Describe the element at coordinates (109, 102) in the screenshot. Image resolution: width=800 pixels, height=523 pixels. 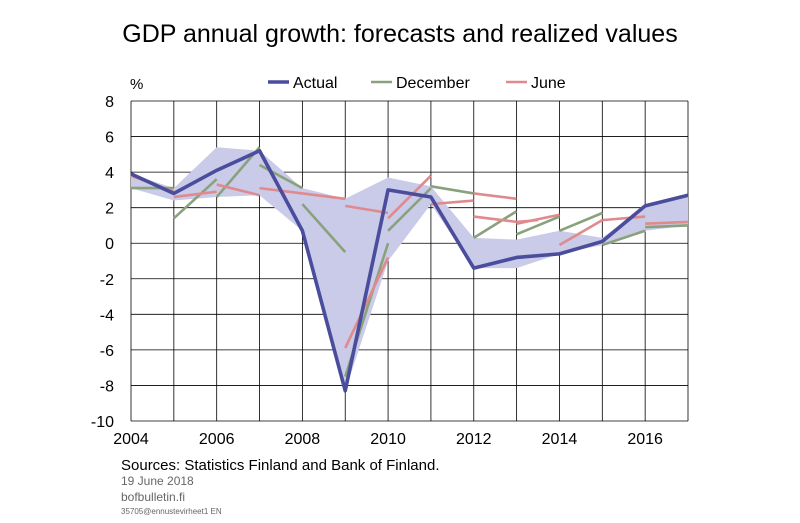
I see `y-tick-label: 8` at that location.